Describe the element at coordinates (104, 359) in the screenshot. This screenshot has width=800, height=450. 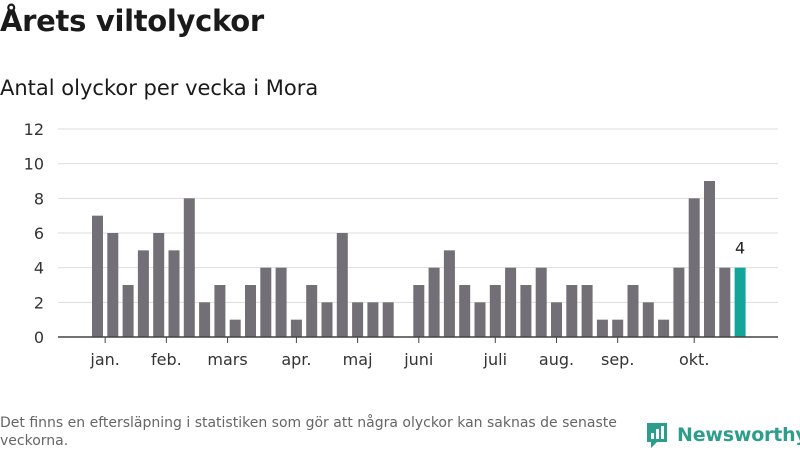
I see `x-tick-label: jan.` at that location.